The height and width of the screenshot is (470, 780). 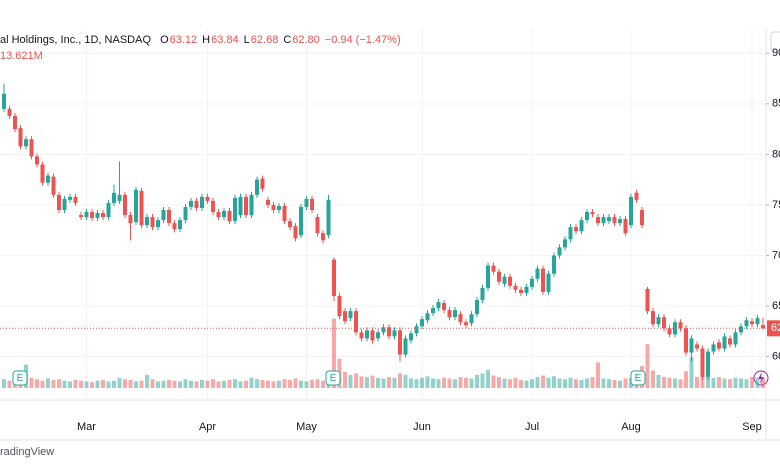 I want to click on x-tick-label: Apr, so click(x=207, y=427).